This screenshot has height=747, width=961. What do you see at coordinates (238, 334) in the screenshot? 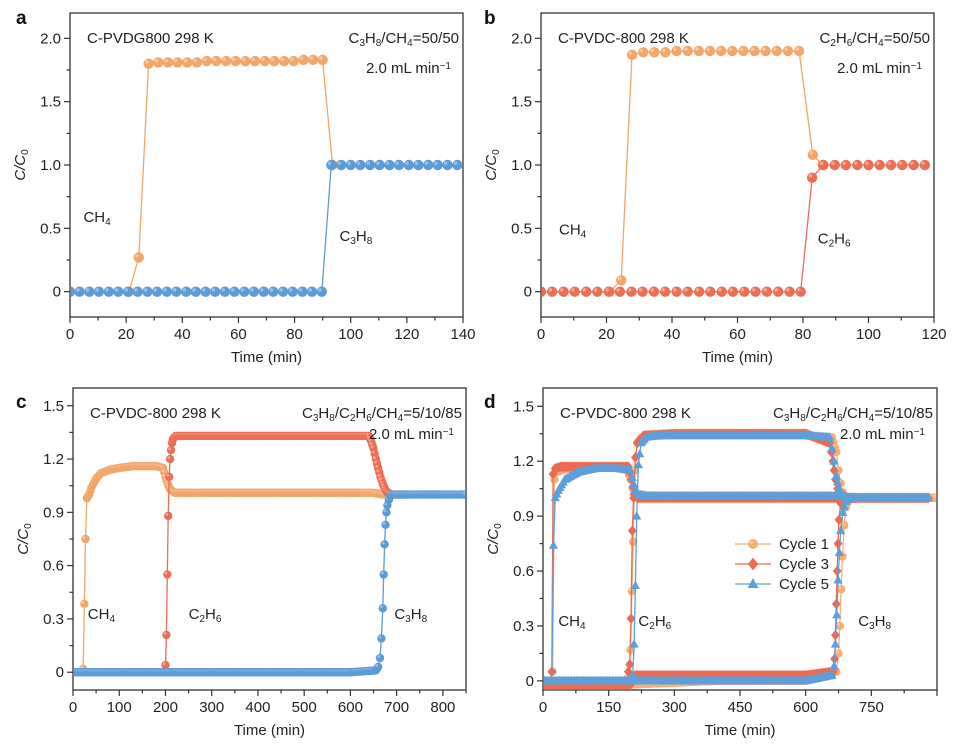
I see `x-tick-label: 60` at bounding box center [238, 334].